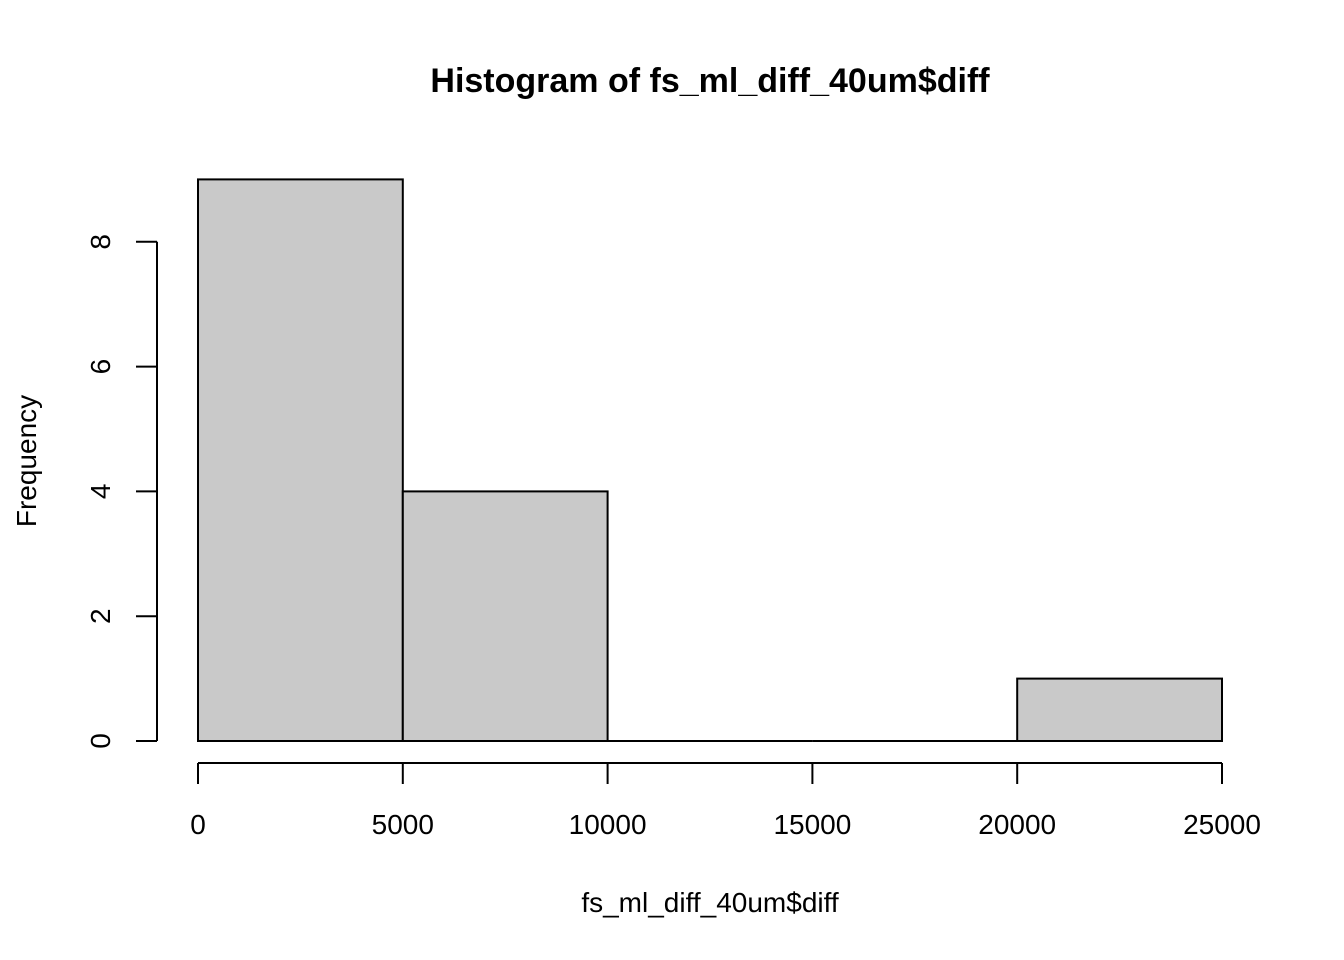  Describe the element at coordinates (100, 616) in the screenshot. I see `y-tick-label: 2` at that location.